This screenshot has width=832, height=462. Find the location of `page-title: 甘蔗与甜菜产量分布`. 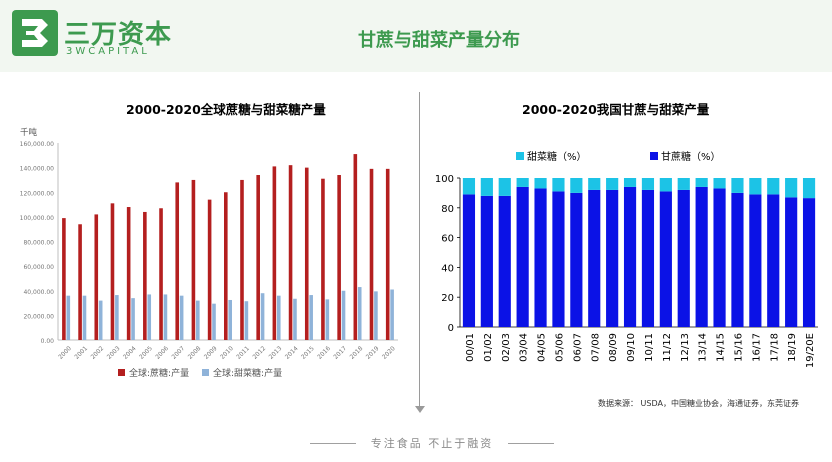

page-title: 甘蔗与甜菜产量分布 is located at coordinates (439, 40).